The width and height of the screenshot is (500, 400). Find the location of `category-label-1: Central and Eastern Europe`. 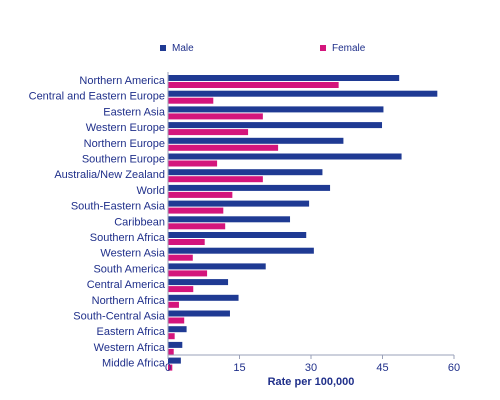

category-label-1: Central and Eastern Europe is located at coordinates (97, 97).